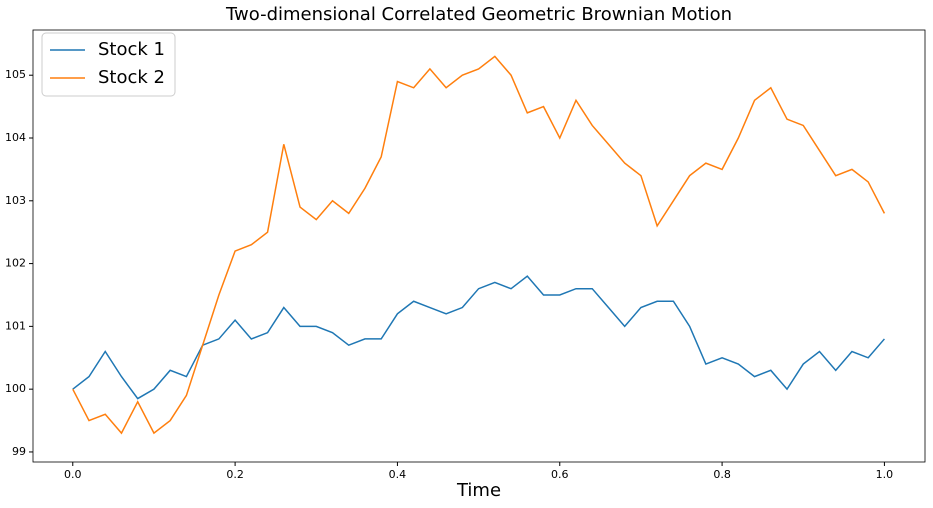  What do you see at coordinates (15, 200) in the screenshot?
I see `y-tick-label: 103` at bounding box center [15, 200].